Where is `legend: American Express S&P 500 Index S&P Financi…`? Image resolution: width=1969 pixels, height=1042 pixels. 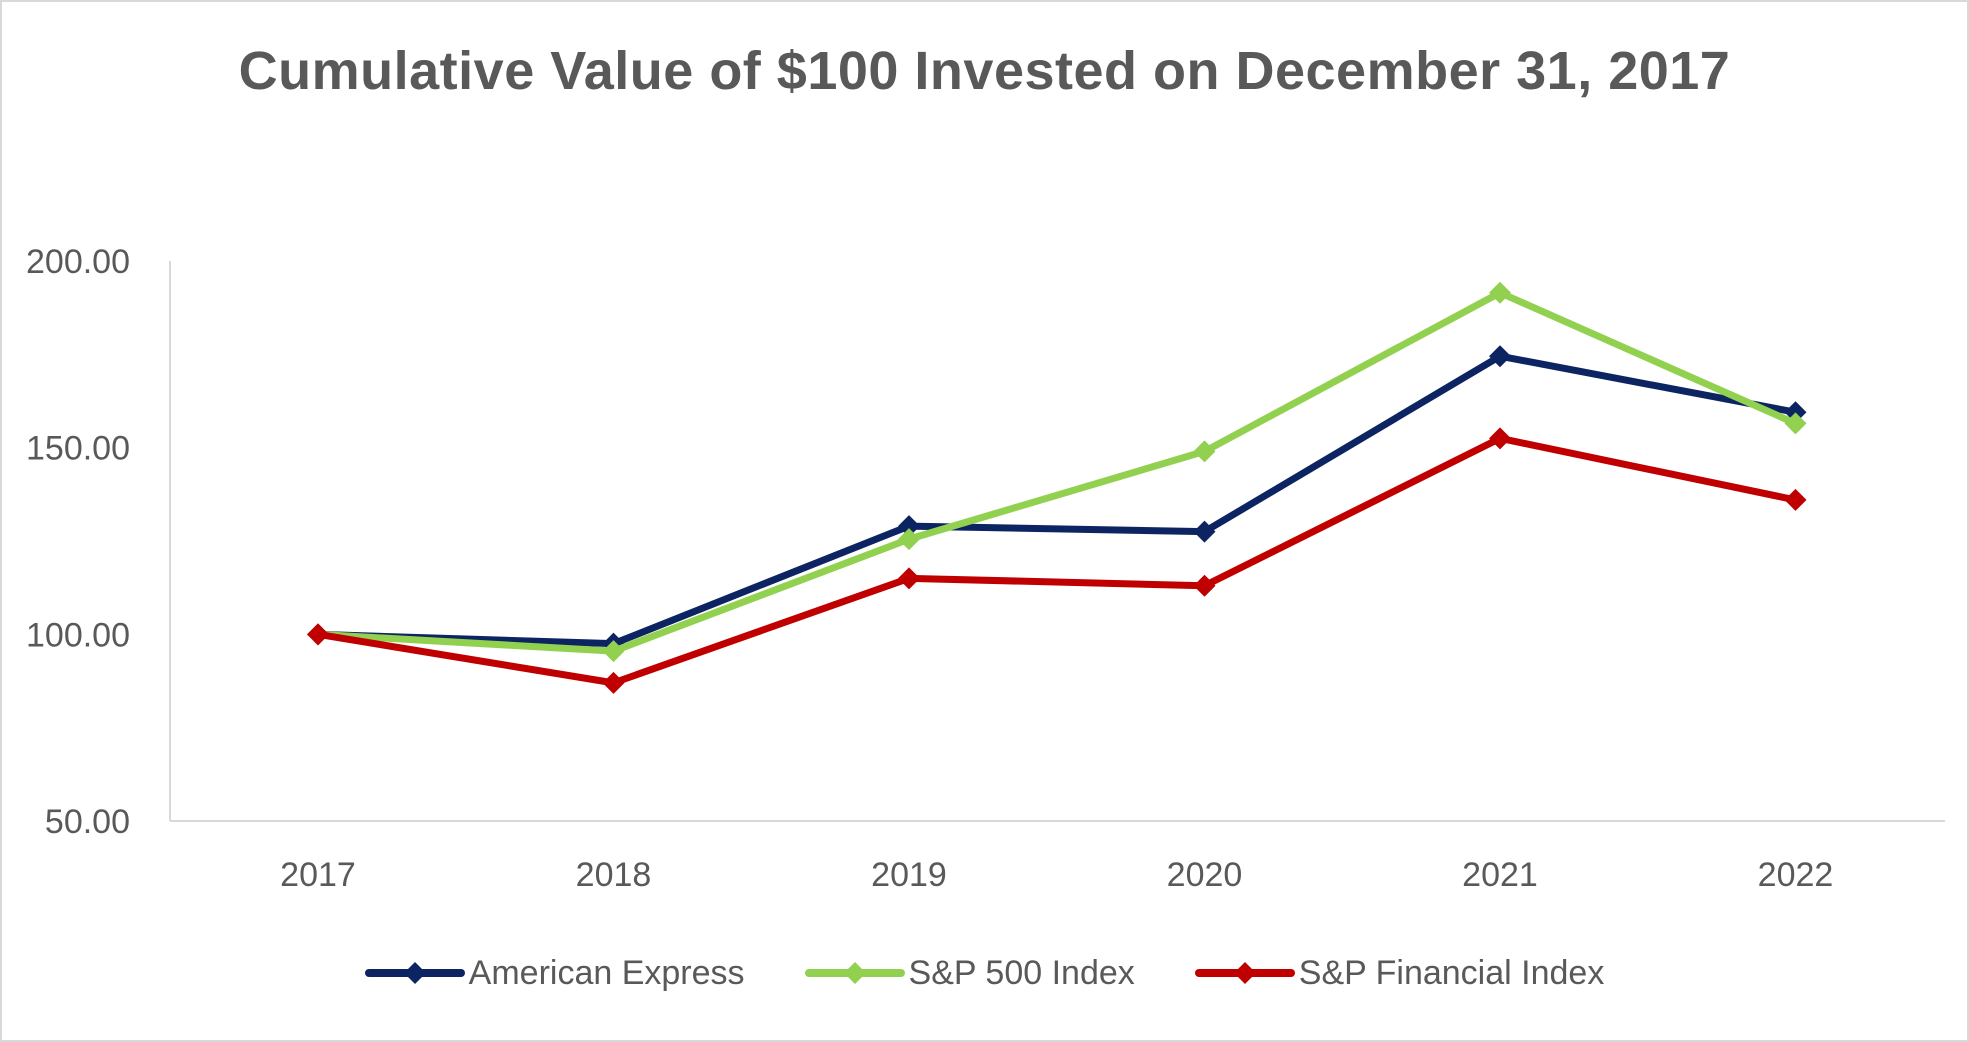 legend: American Express S&P 500 Index S&P Financi… is located at coordinates (984, 973).